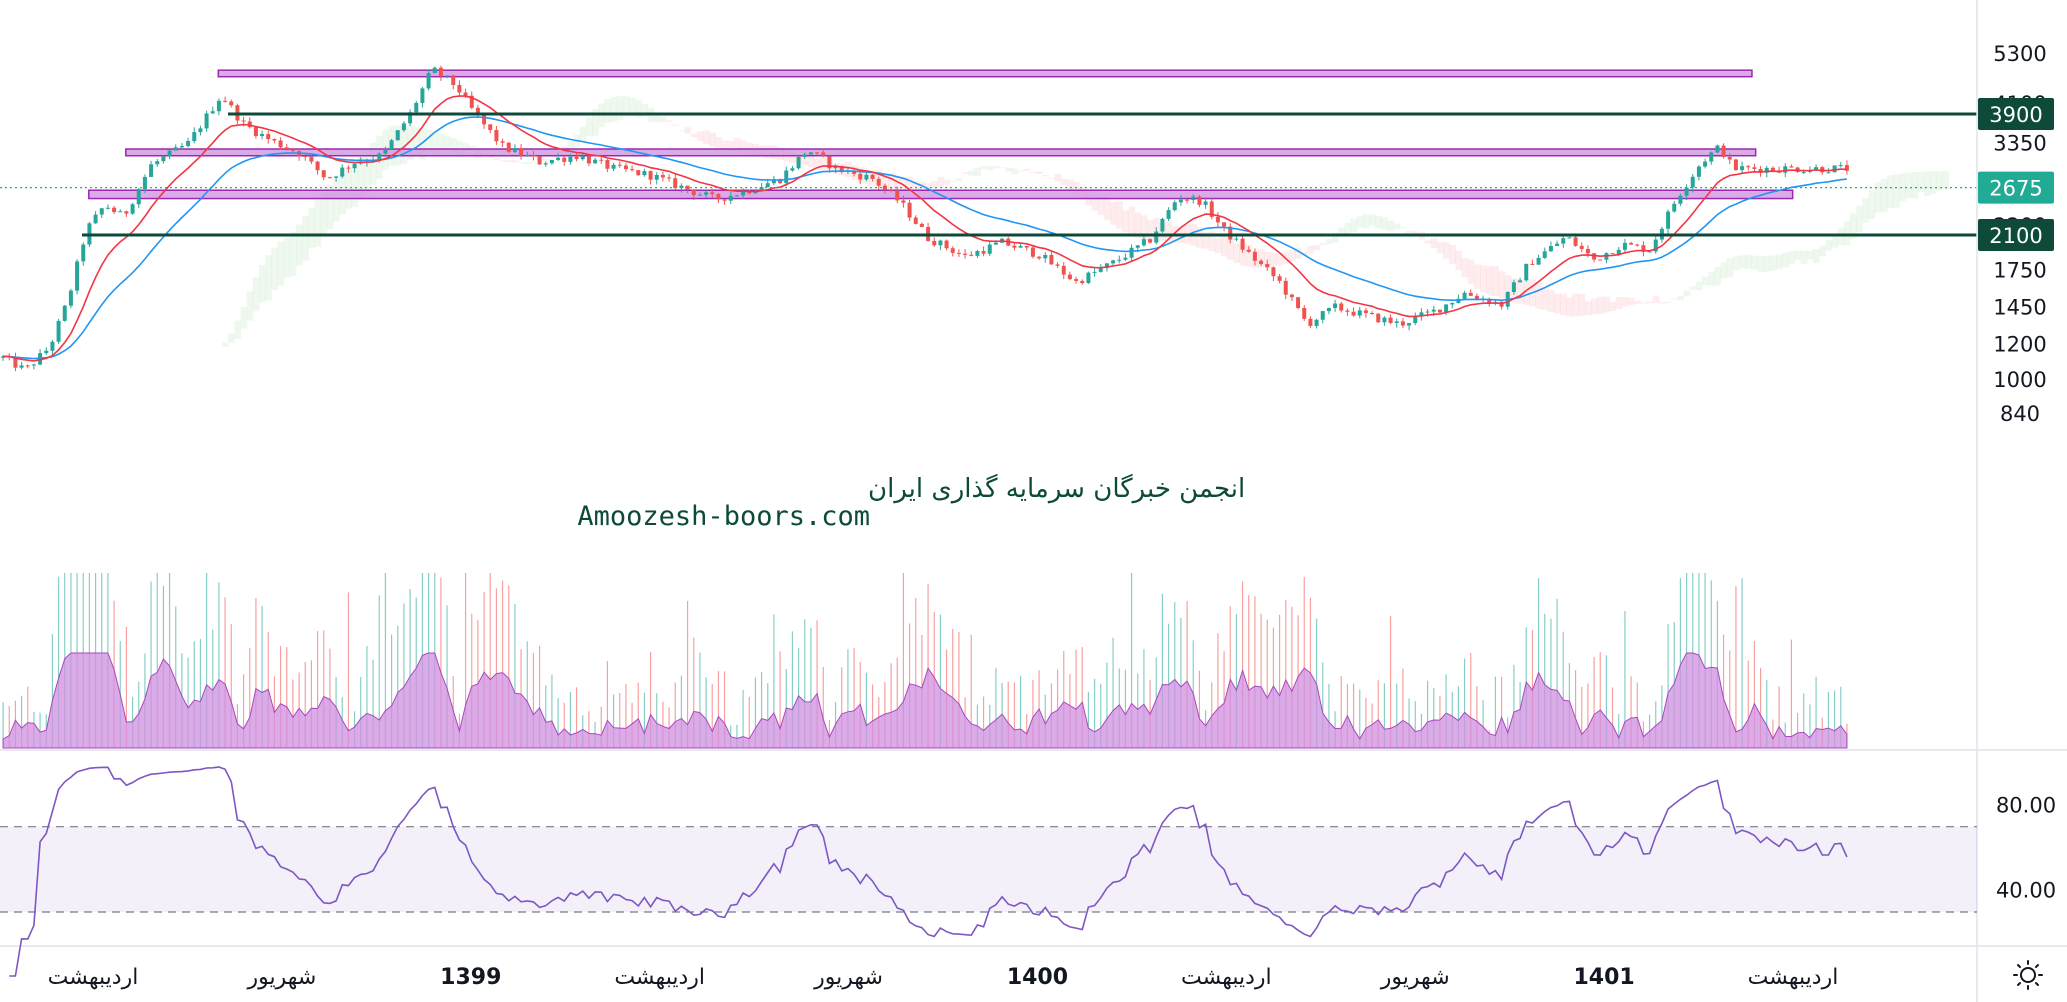 This screenshot has height=1002, width=2067. I want to click on rsi-axis: 80.00 40.00, so click(2026, 847).